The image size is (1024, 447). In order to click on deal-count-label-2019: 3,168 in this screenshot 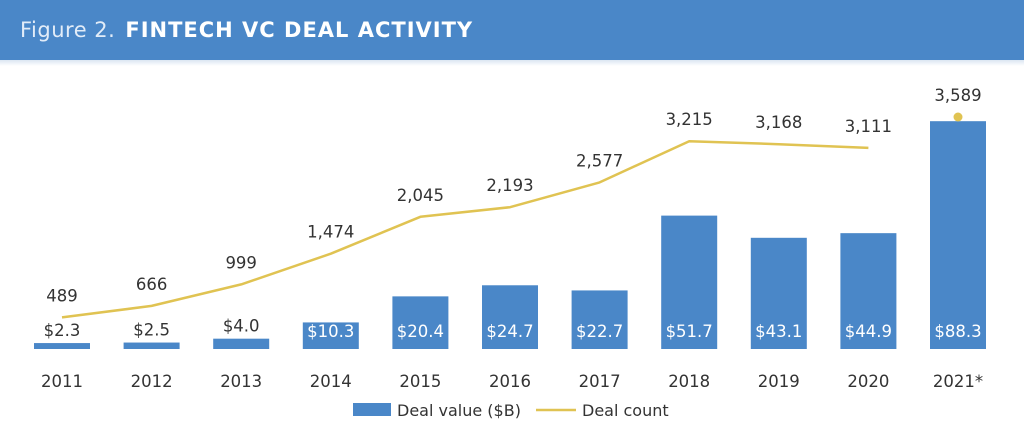, I will do `click(778, 122)`.